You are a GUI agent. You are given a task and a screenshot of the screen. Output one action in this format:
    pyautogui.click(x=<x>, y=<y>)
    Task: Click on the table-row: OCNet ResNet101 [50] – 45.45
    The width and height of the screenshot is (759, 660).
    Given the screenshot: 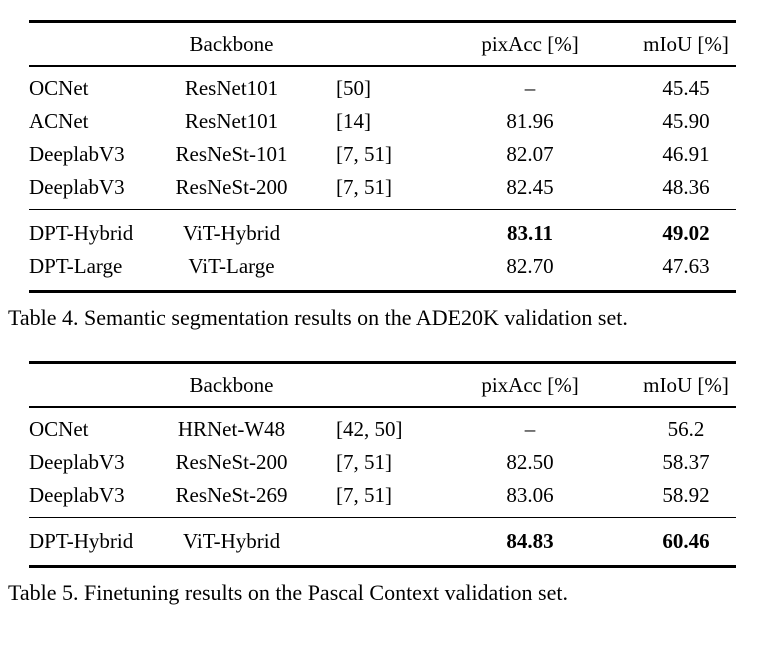 What is the action you would take?
    pyautogui.click(x=382, y=88)
    